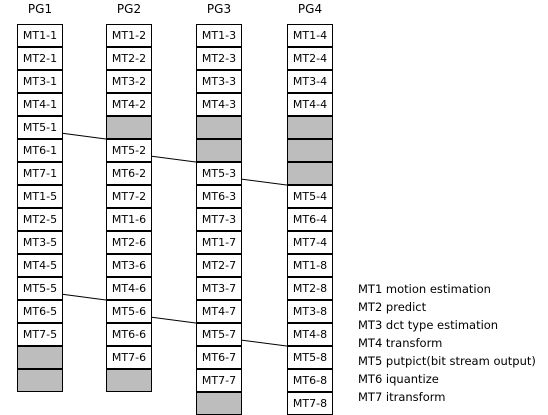 The width and height of the screenshot is (548, 415). I want to click on task-cell: MT5-1, so click(40, 127).